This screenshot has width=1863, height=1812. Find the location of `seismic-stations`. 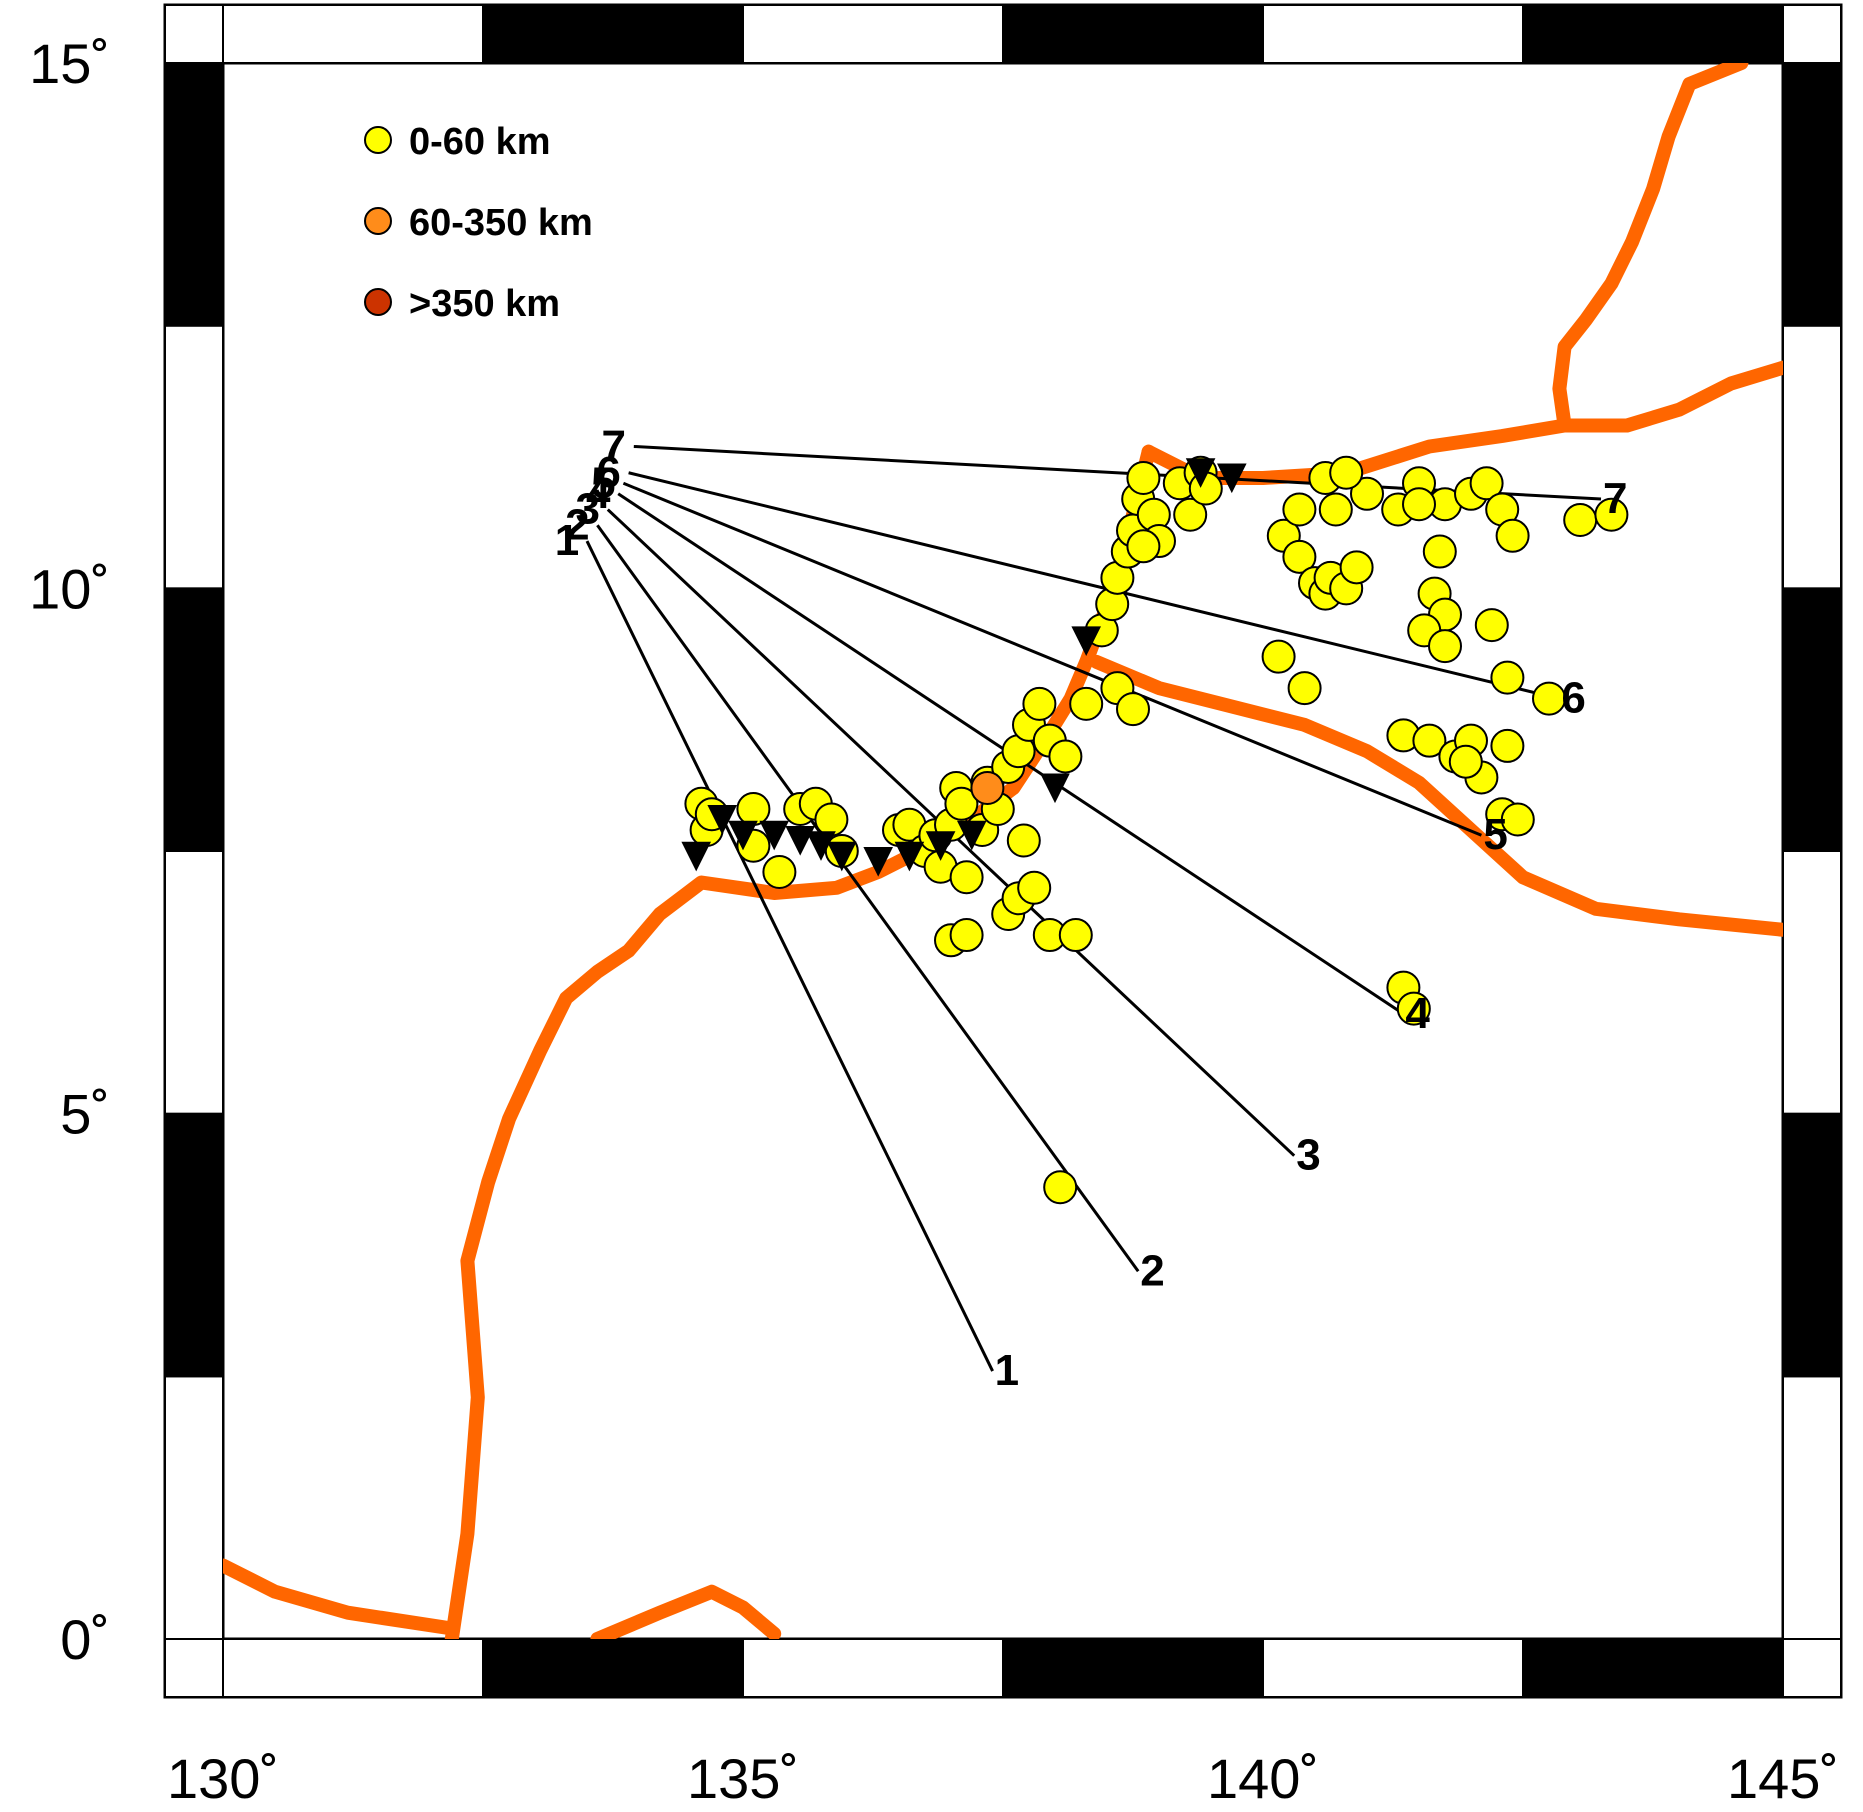

seismic-stations is located at coordinates (964, 667).